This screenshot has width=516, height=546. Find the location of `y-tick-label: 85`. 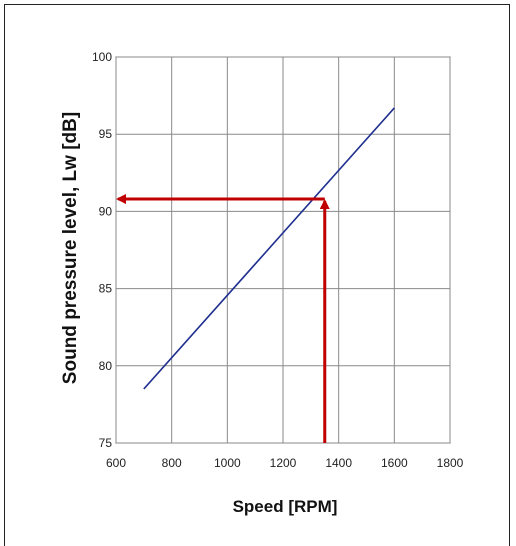

y-tick-label: 85 is located at coordinates (106, 289).